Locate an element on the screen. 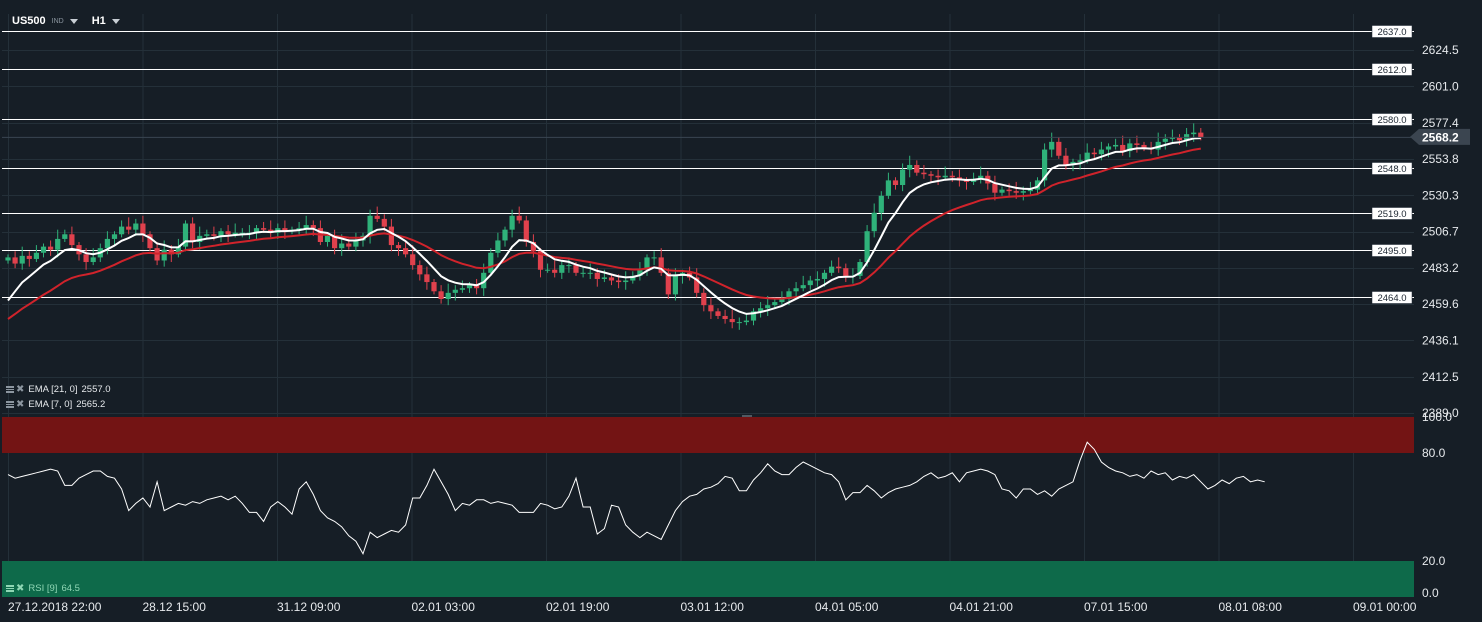  rsi-overbought-zone is located at coordinates (708, 435).